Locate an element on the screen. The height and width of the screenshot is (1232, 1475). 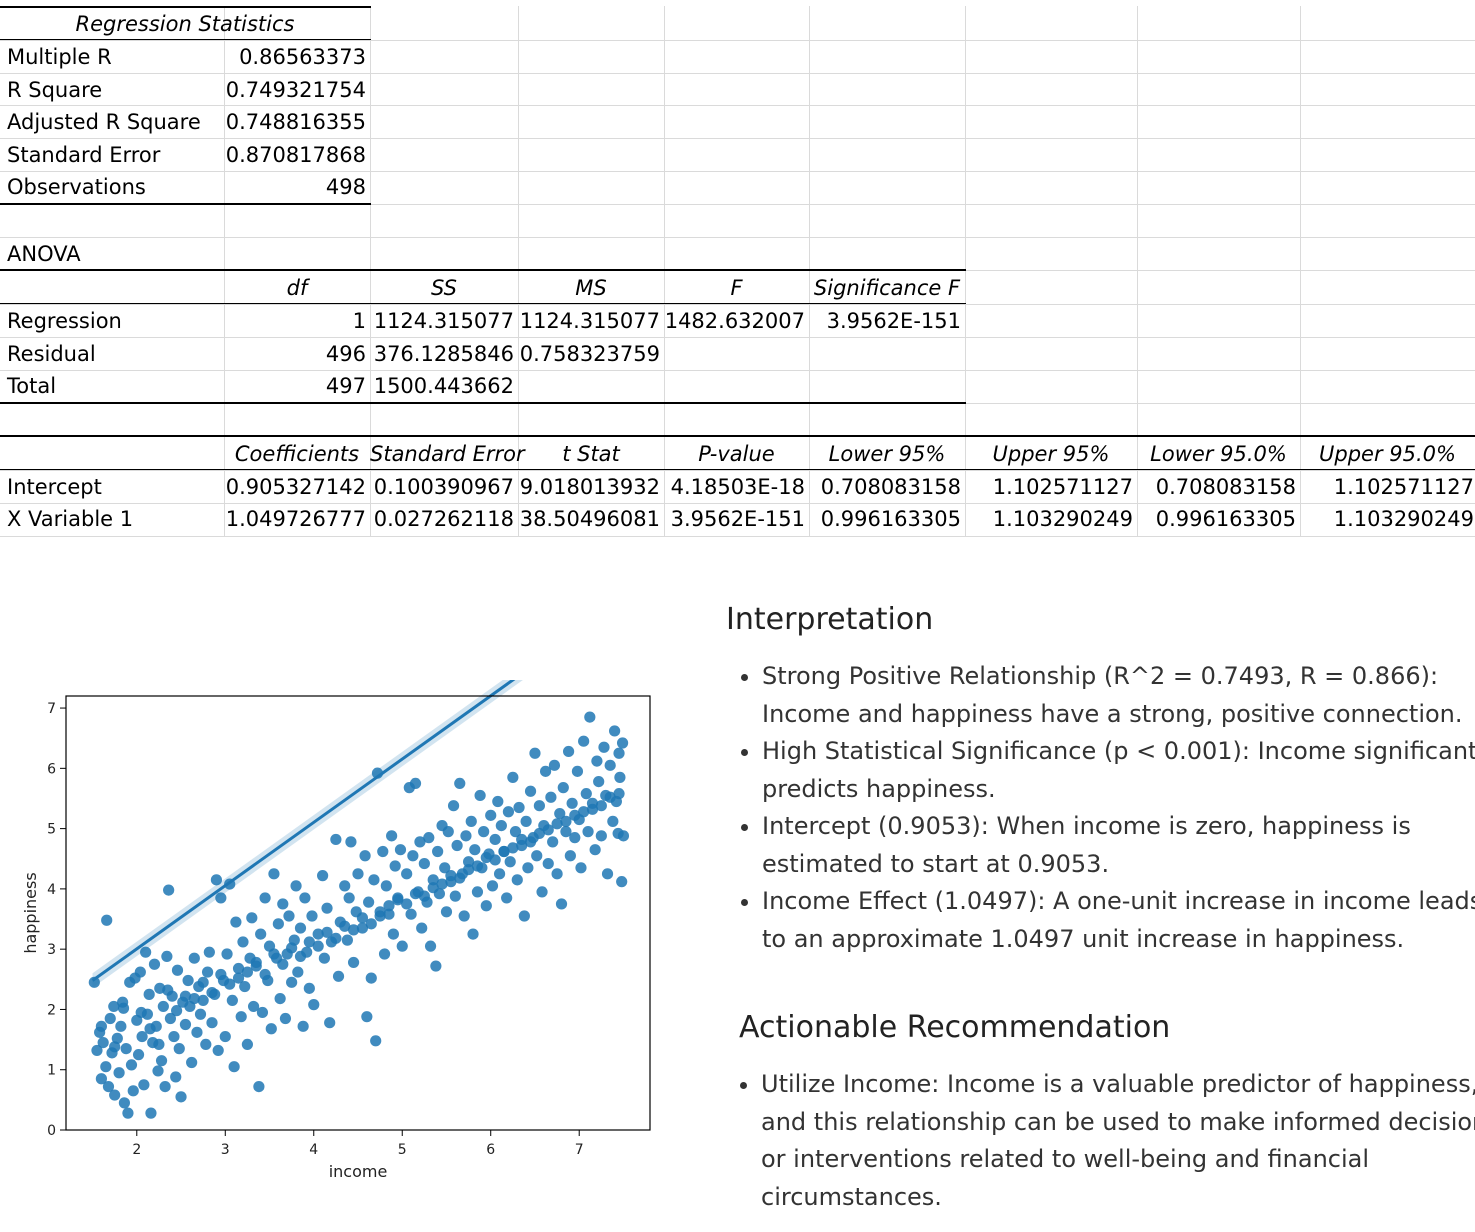
anova-cell: 497 is located at coordinates (345, 386).